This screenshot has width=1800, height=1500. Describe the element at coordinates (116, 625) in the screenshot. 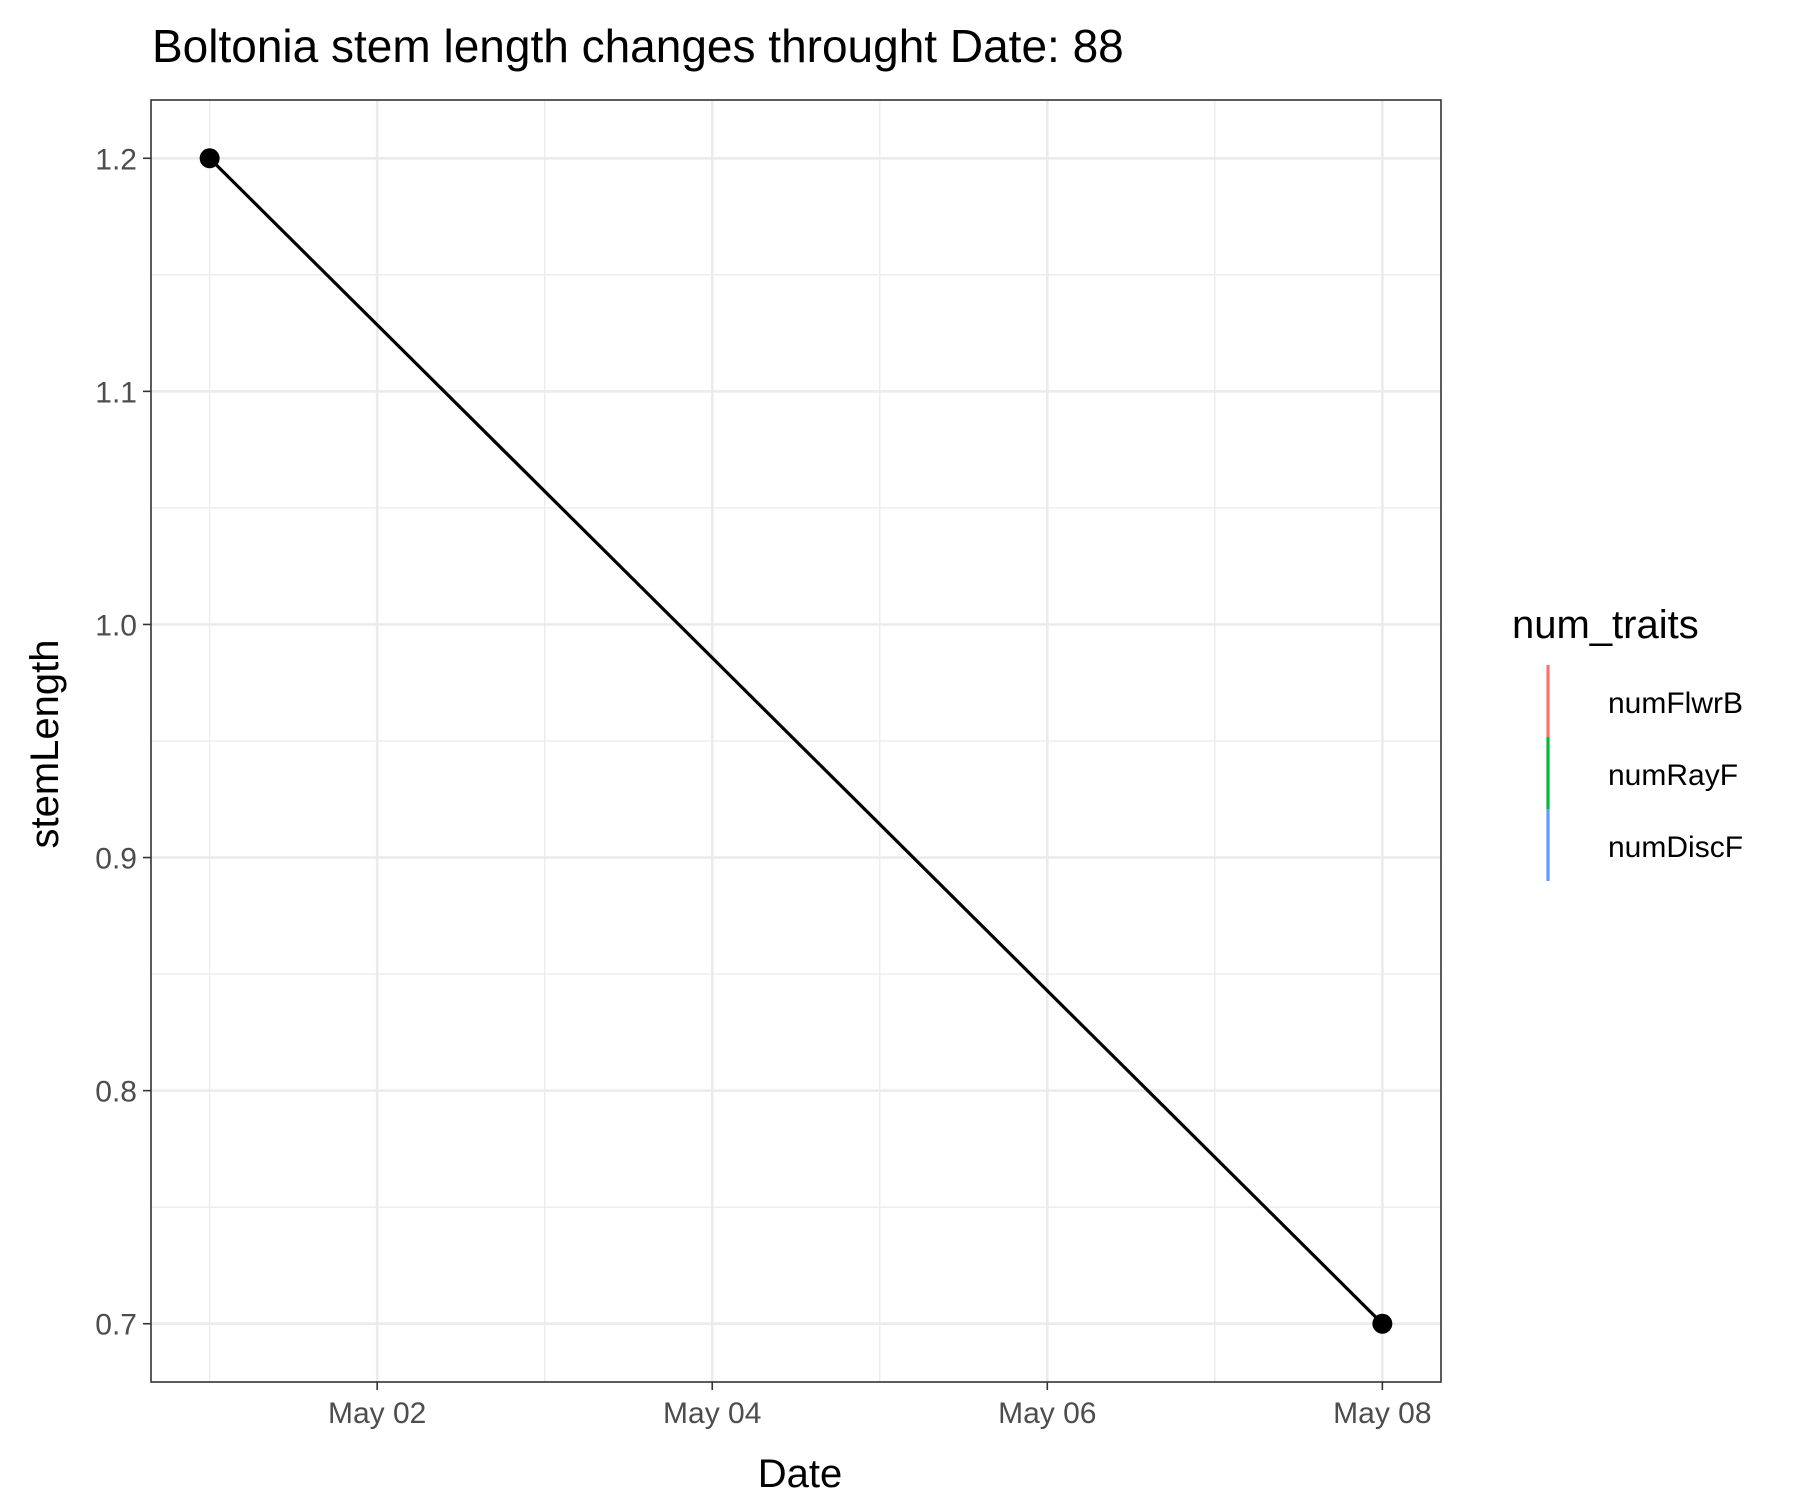

I see `y-tick-label: 1.0` at that location.